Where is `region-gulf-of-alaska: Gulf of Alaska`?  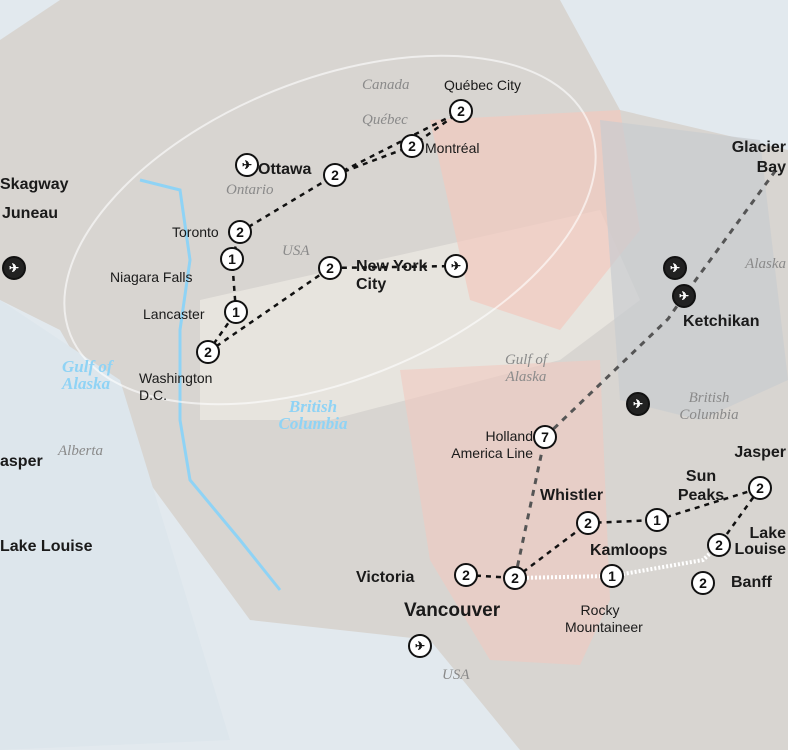 region-gulf-of-alaska: Gulf of Alaska is located at coordinates (526, 368).